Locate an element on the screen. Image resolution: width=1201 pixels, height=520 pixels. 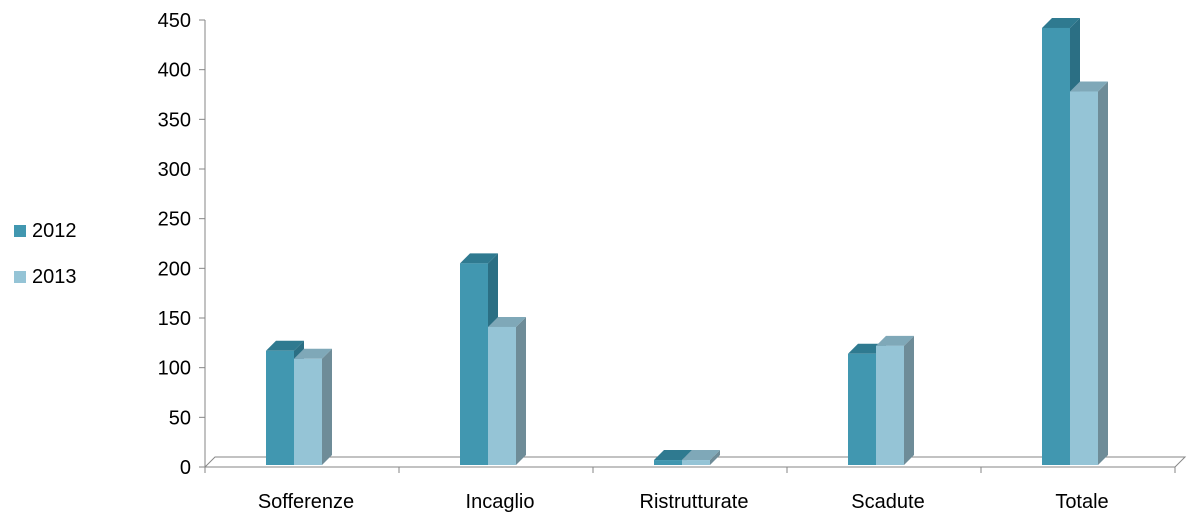
y-tick-label: 450 is located at coordinates (174, 21).